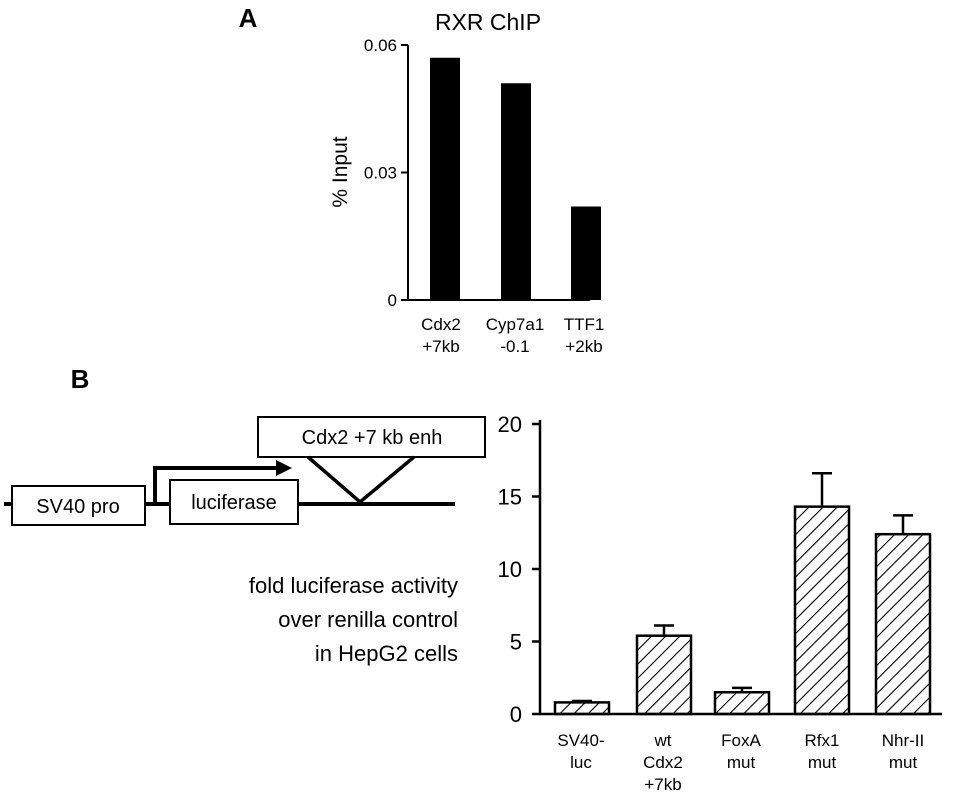 This screenshot has height=800, width=958. What do you see at coordinates (515, 324) in the screenshot?
I see `panel-a-x-label: Cyp7a1` at bounding box center [515, 324].